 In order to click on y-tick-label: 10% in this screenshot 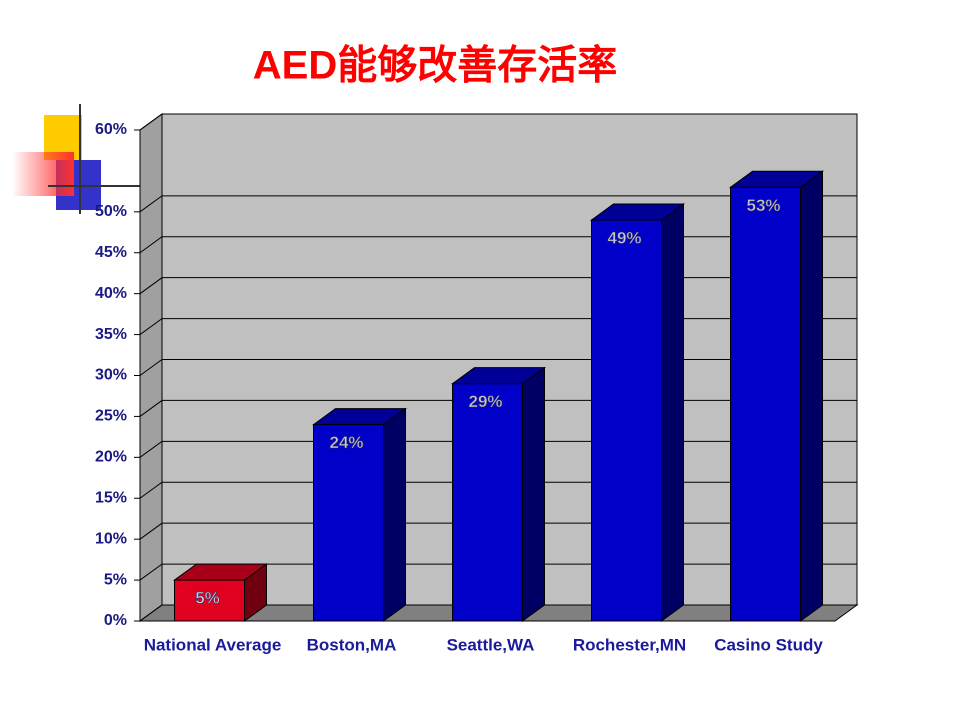, I will do `click(111, 538)`.